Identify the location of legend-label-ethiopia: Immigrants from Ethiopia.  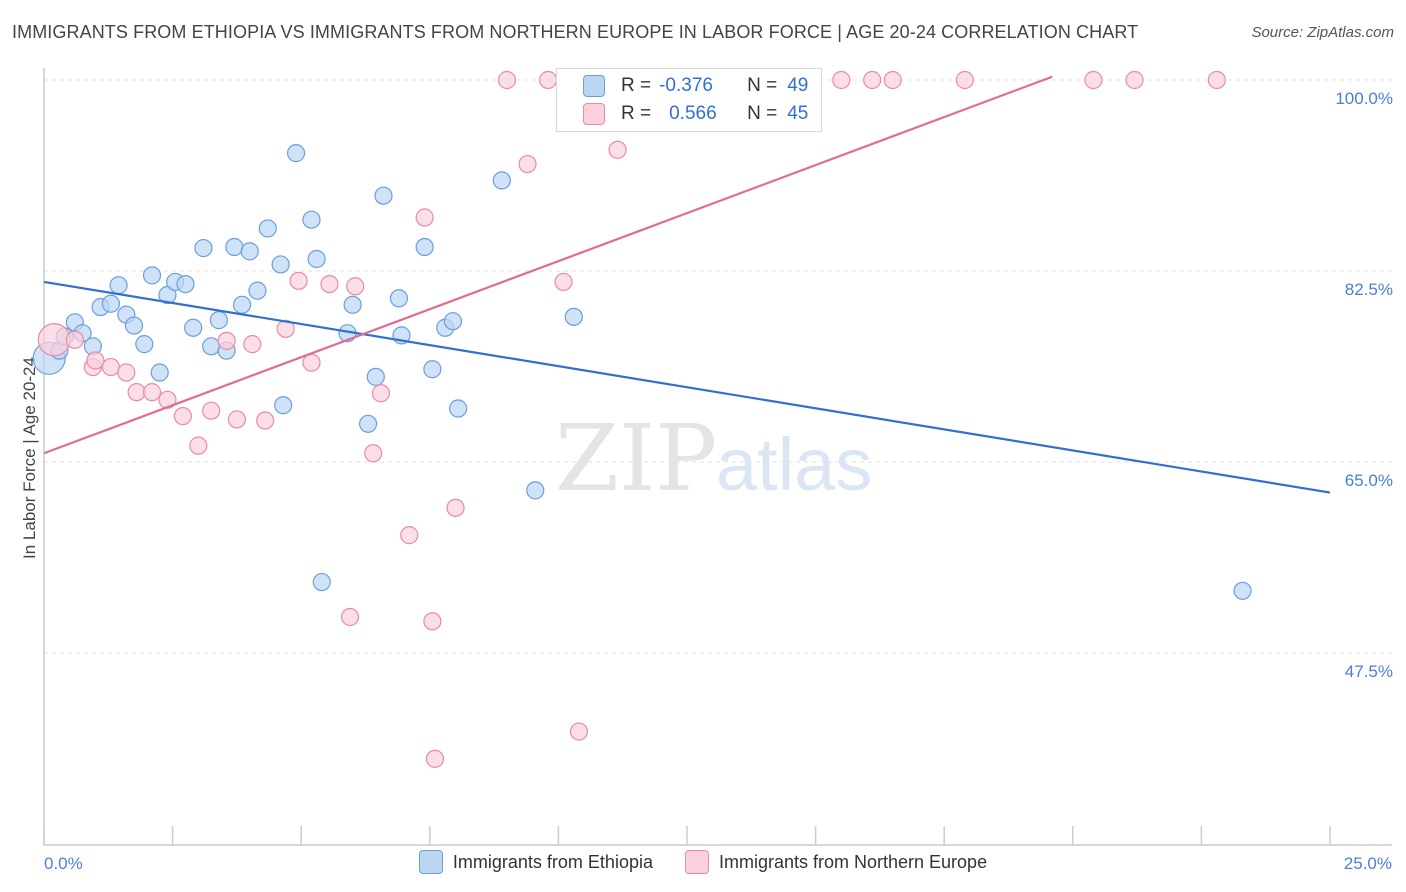
(552, 861).